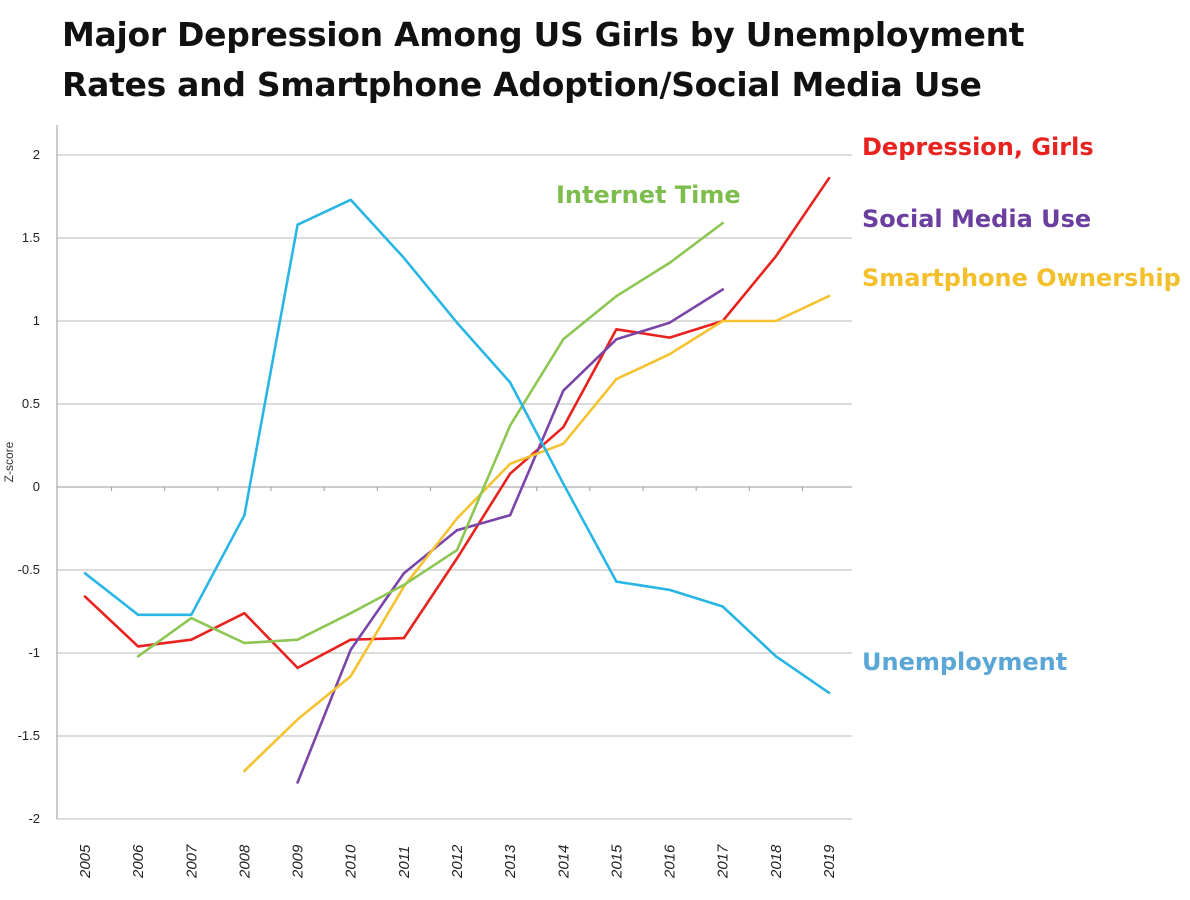 This screenshot has height=900, width=1190. Describe the element at coordinates (29, 569) in the screenshot. I see `y-tick-label: -0.5` at that location.